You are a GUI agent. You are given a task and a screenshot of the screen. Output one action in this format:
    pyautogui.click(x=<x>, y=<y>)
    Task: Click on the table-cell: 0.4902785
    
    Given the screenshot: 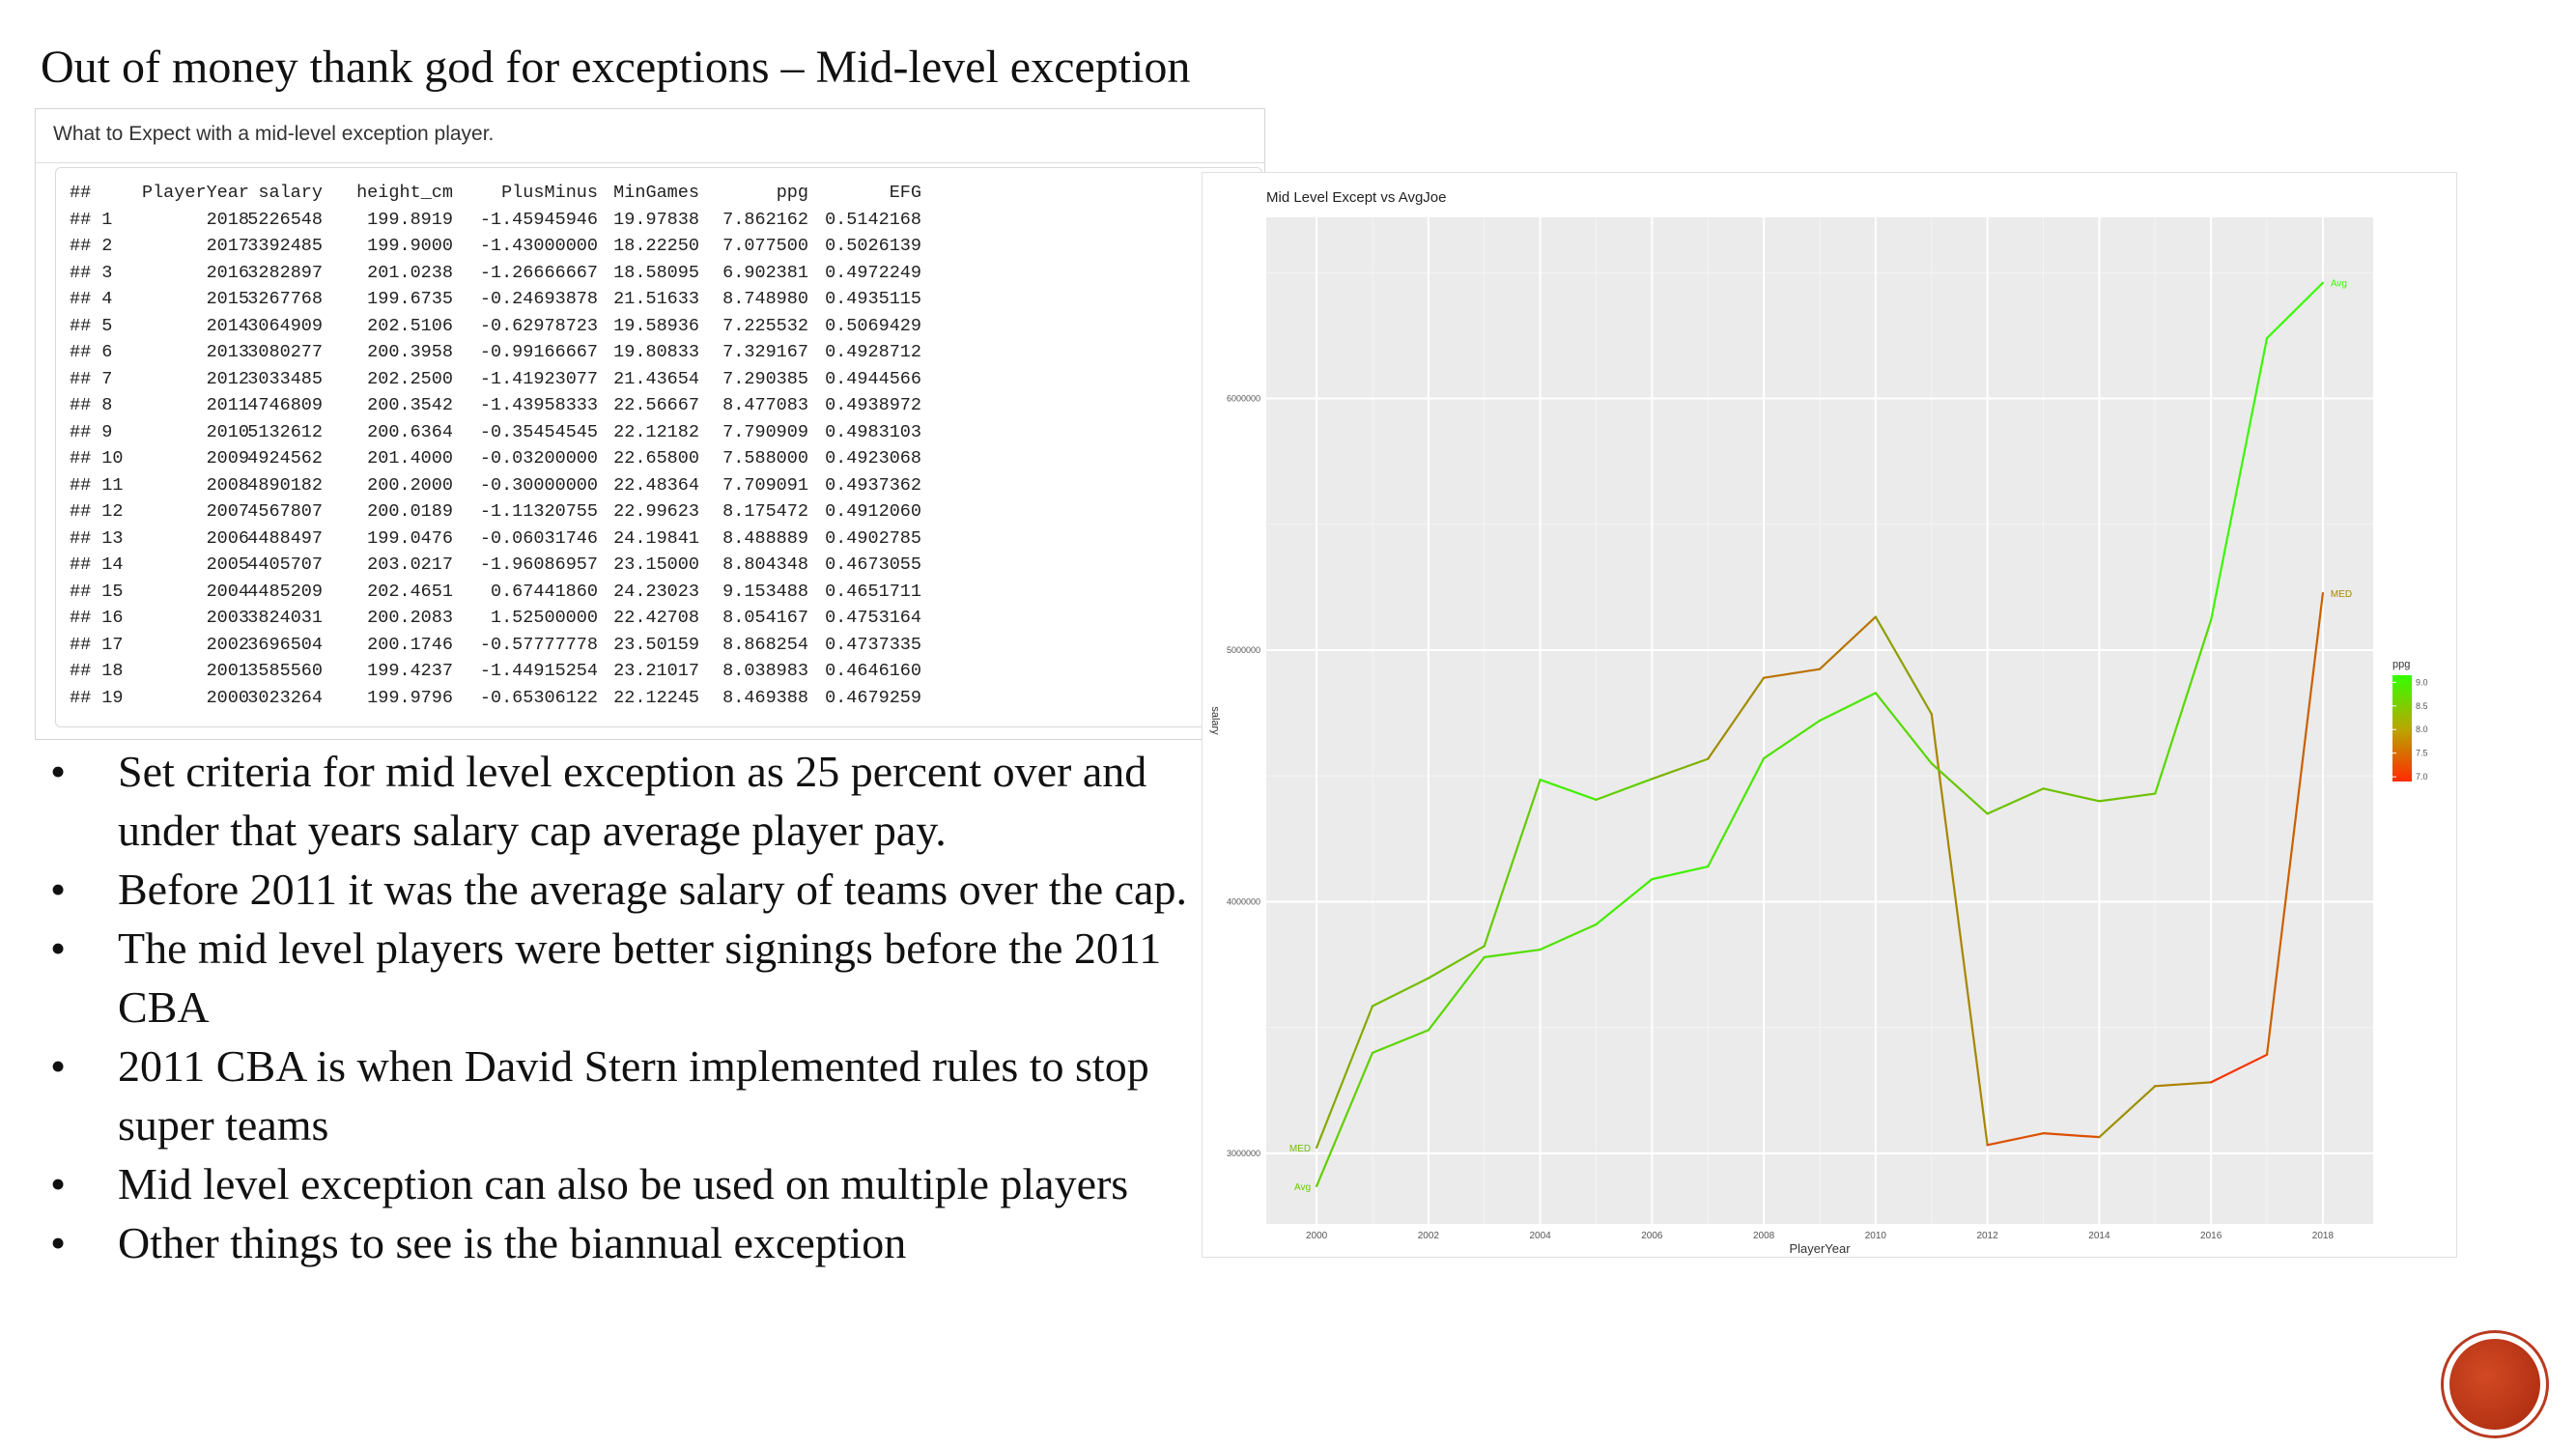 What is the action you would take?
    pyautogui.click(x=873, y=538)
    